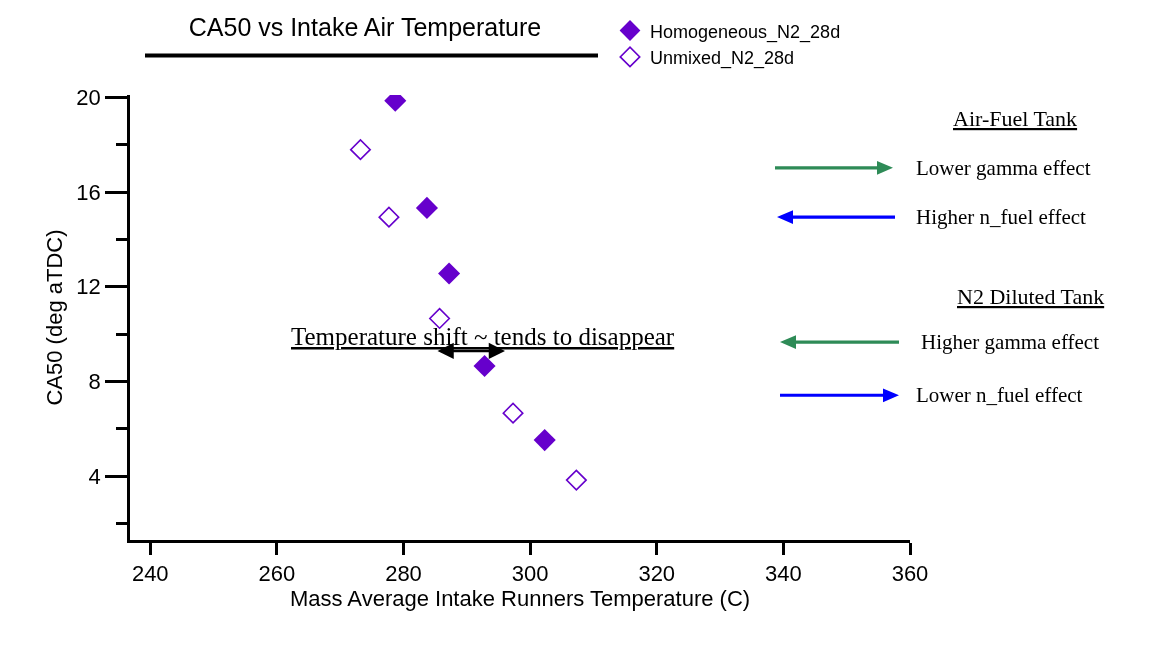 Image resolution: width=1151 pixels, height=649 pixels. What do you see at coordinates (657, 574) in the screenshot?
I see `x-tick-label: 320` at bounding box center [657, 574].